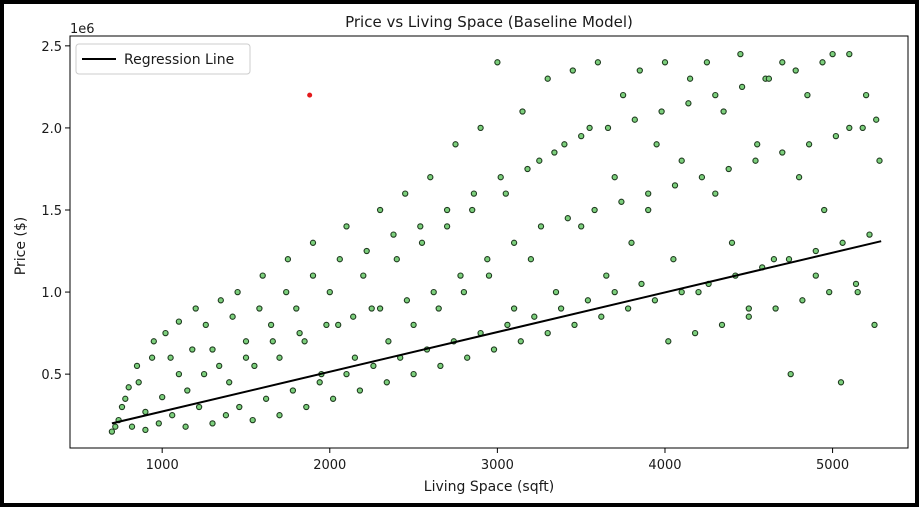 This screenshot has height=507, width=919. I want to click on outlier-point, so click(310, 95).